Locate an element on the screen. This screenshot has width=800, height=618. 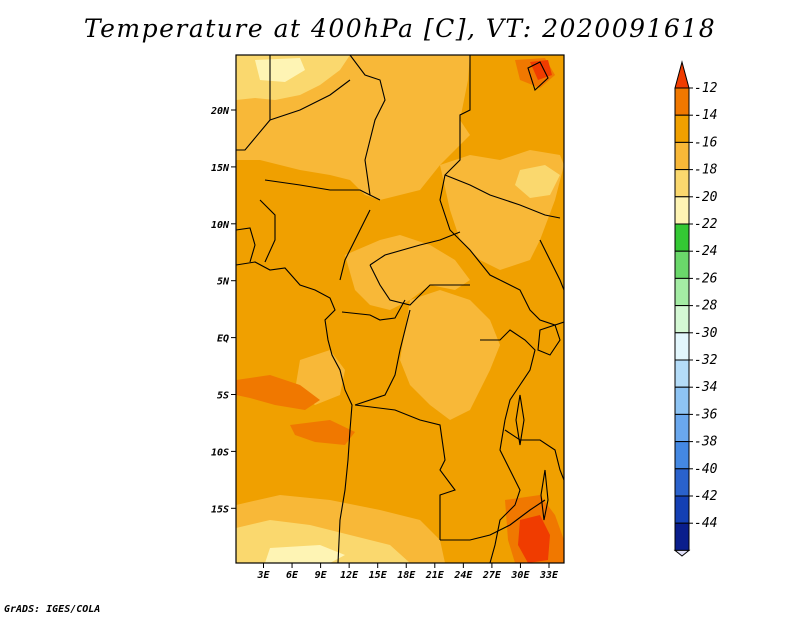
colorbar-bottom-triangle is located at coordinates (682, 553).